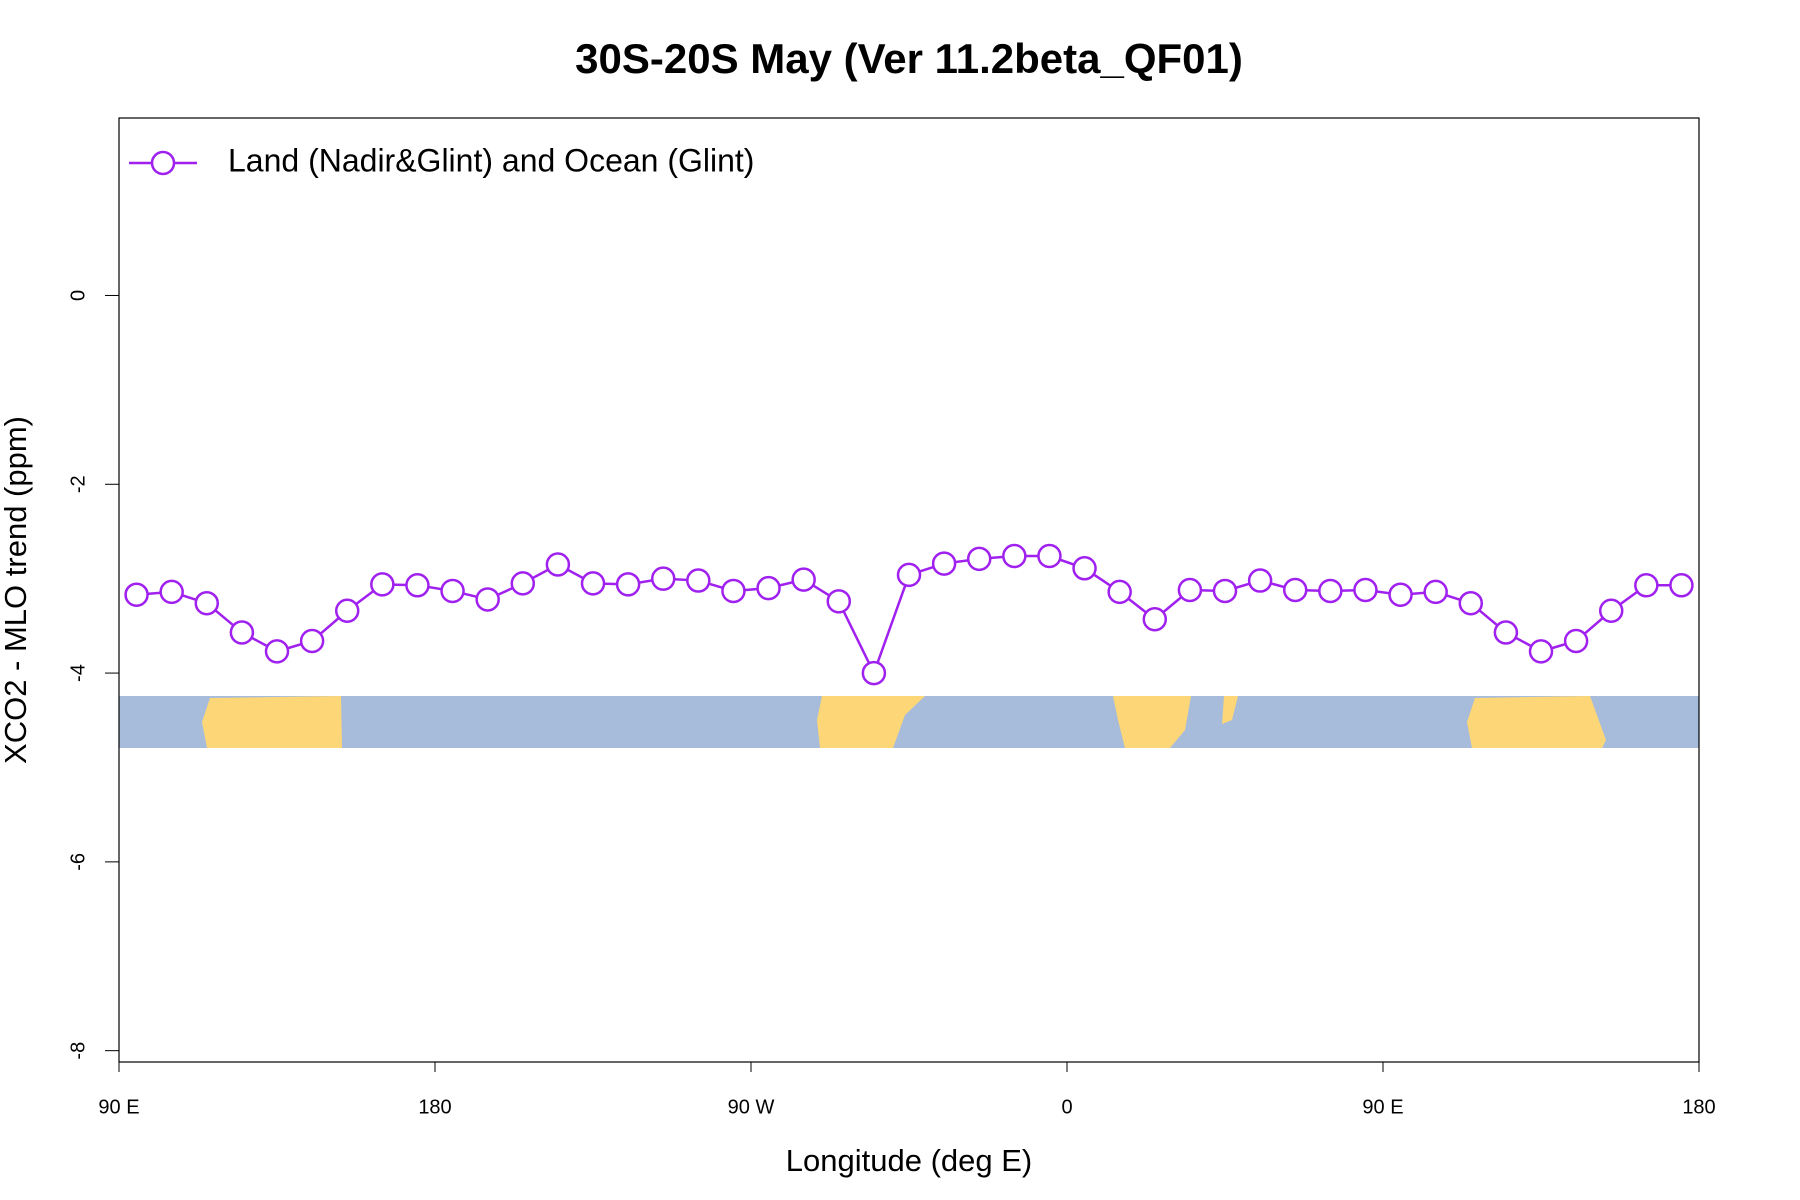 The height and width of the screenshot is (1200, 1800). I want to click on y-tick-label: -4, so click(78, 673).